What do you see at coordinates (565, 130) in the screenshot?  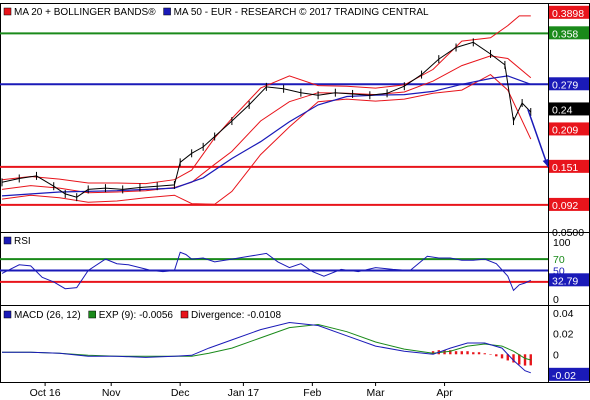 I see `price-tag-2: 0.209` at bounding box center [565, 130].